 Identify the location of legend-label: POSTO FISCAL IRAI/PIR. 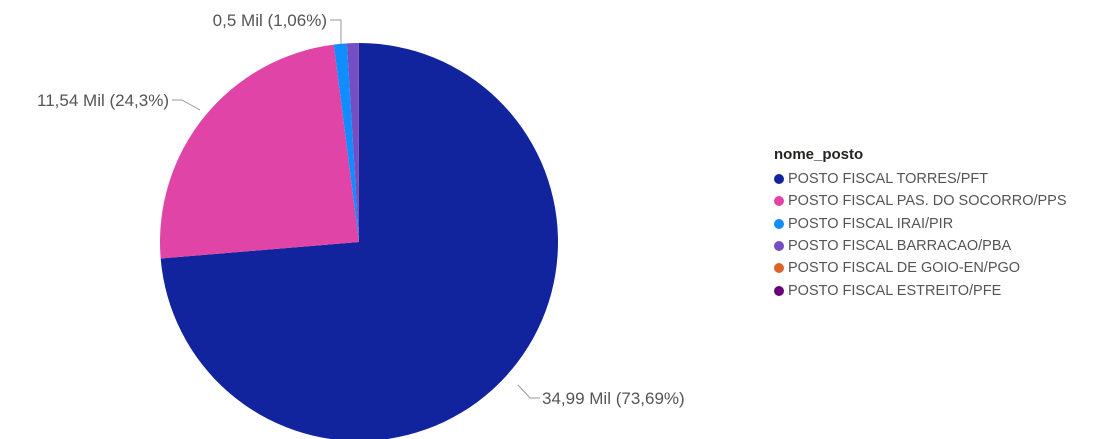
(871, 223).